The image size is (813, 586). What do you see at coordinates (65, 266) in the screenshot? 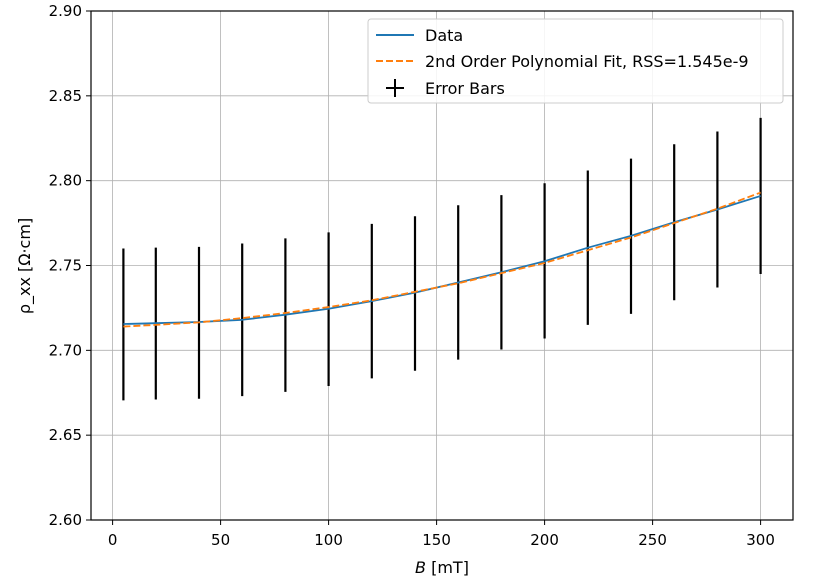
I see `y-tick-label: 2.75` at bounding box center [65, 266].